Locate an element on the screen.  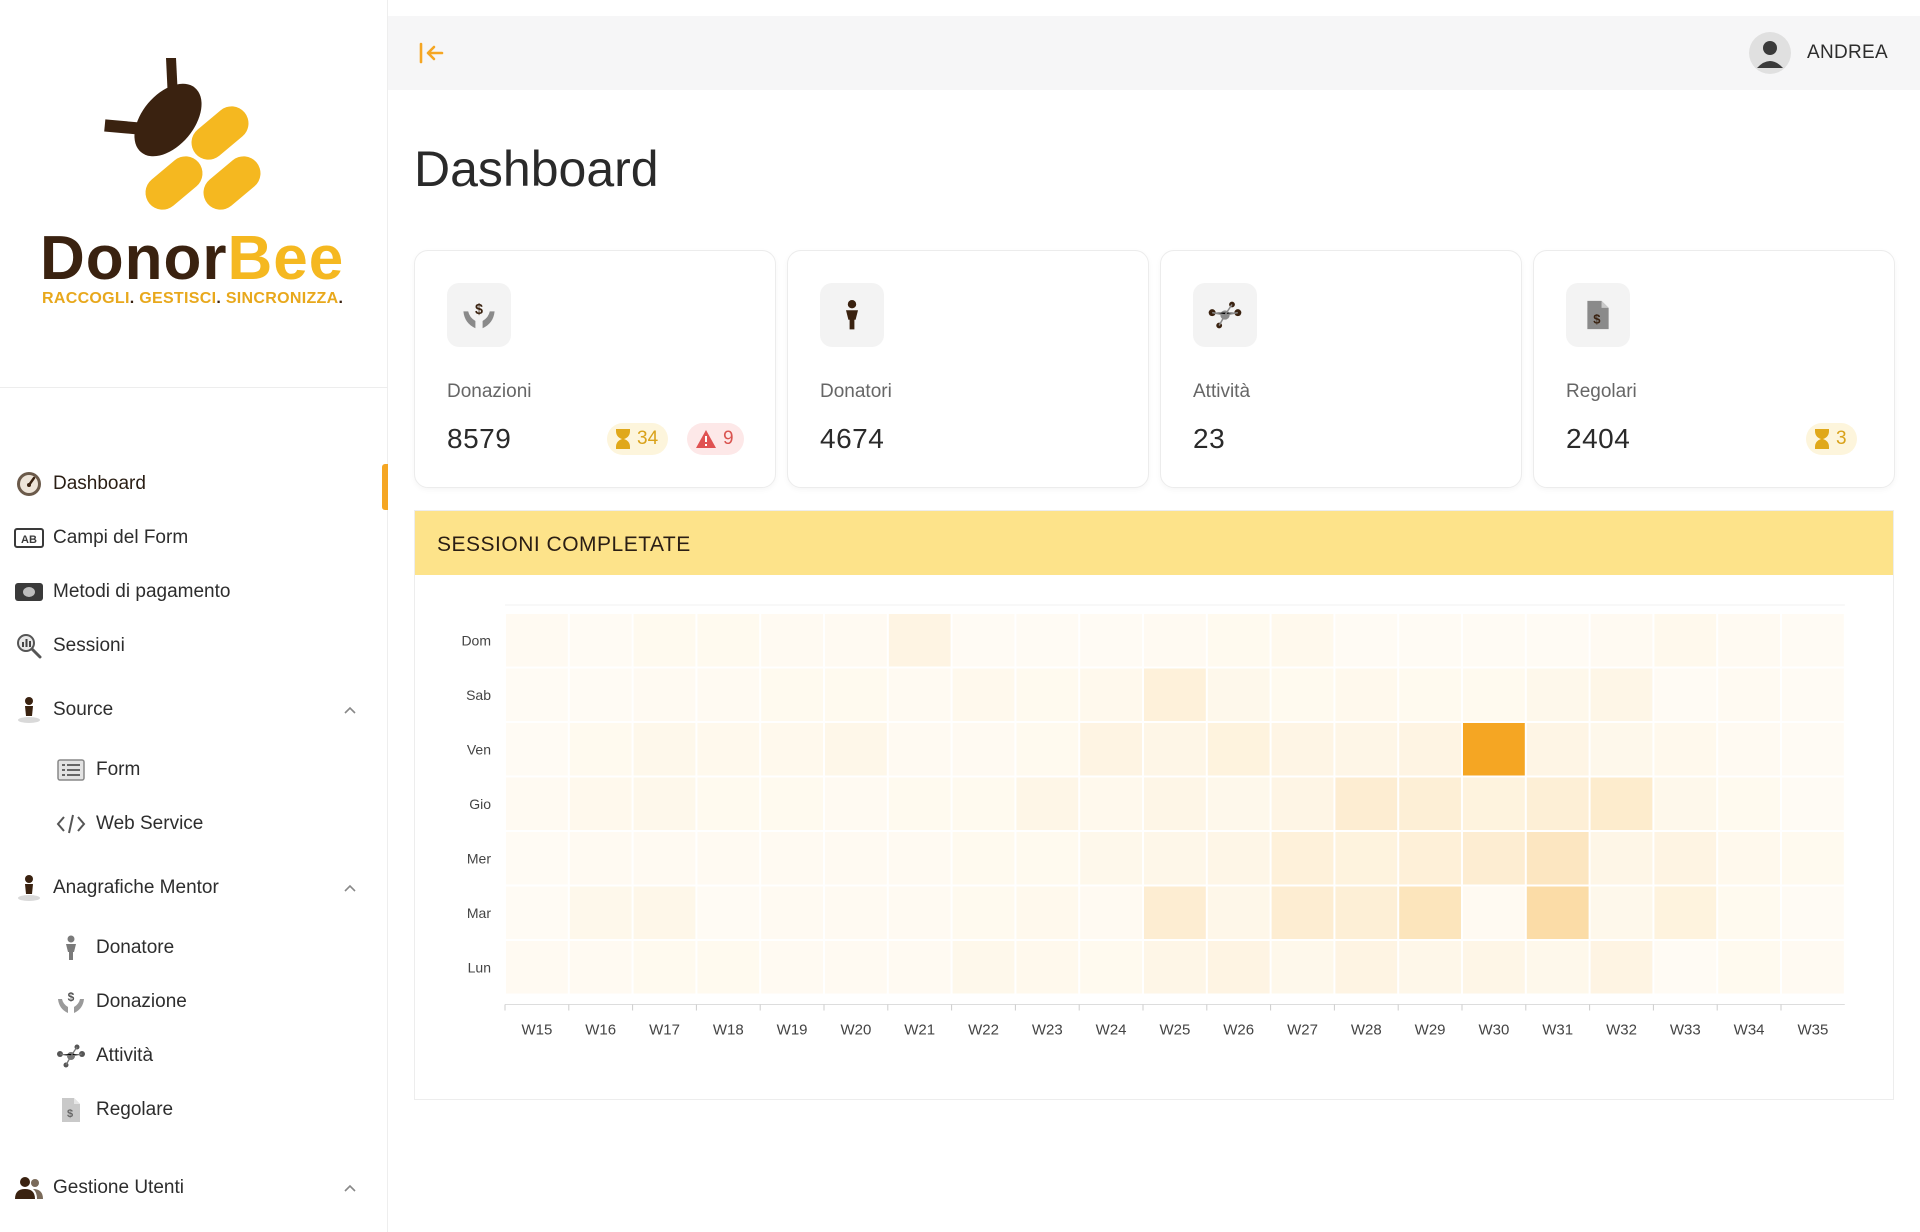
sidebar-item-sessioni: Sessioni is located at coordinates (194, 646).